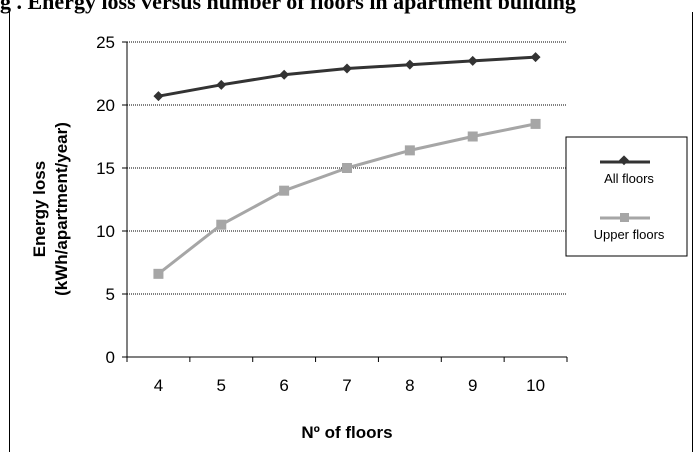  Describe the element at coordinates (409, 385) in the screenshot. I see `x-tick-label: 8` at that location.